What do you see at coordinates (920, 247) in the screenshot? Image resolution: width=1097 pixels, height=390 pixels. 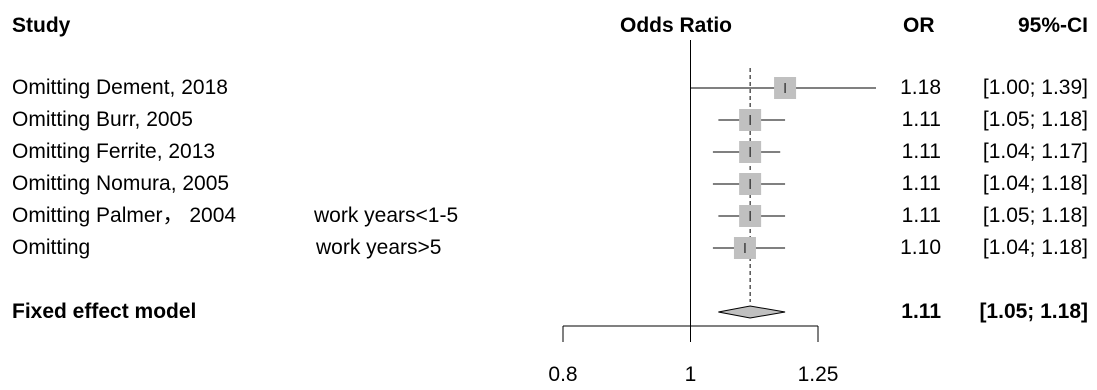 I see `or-value: 1.10` at bounding box center [920, 247].